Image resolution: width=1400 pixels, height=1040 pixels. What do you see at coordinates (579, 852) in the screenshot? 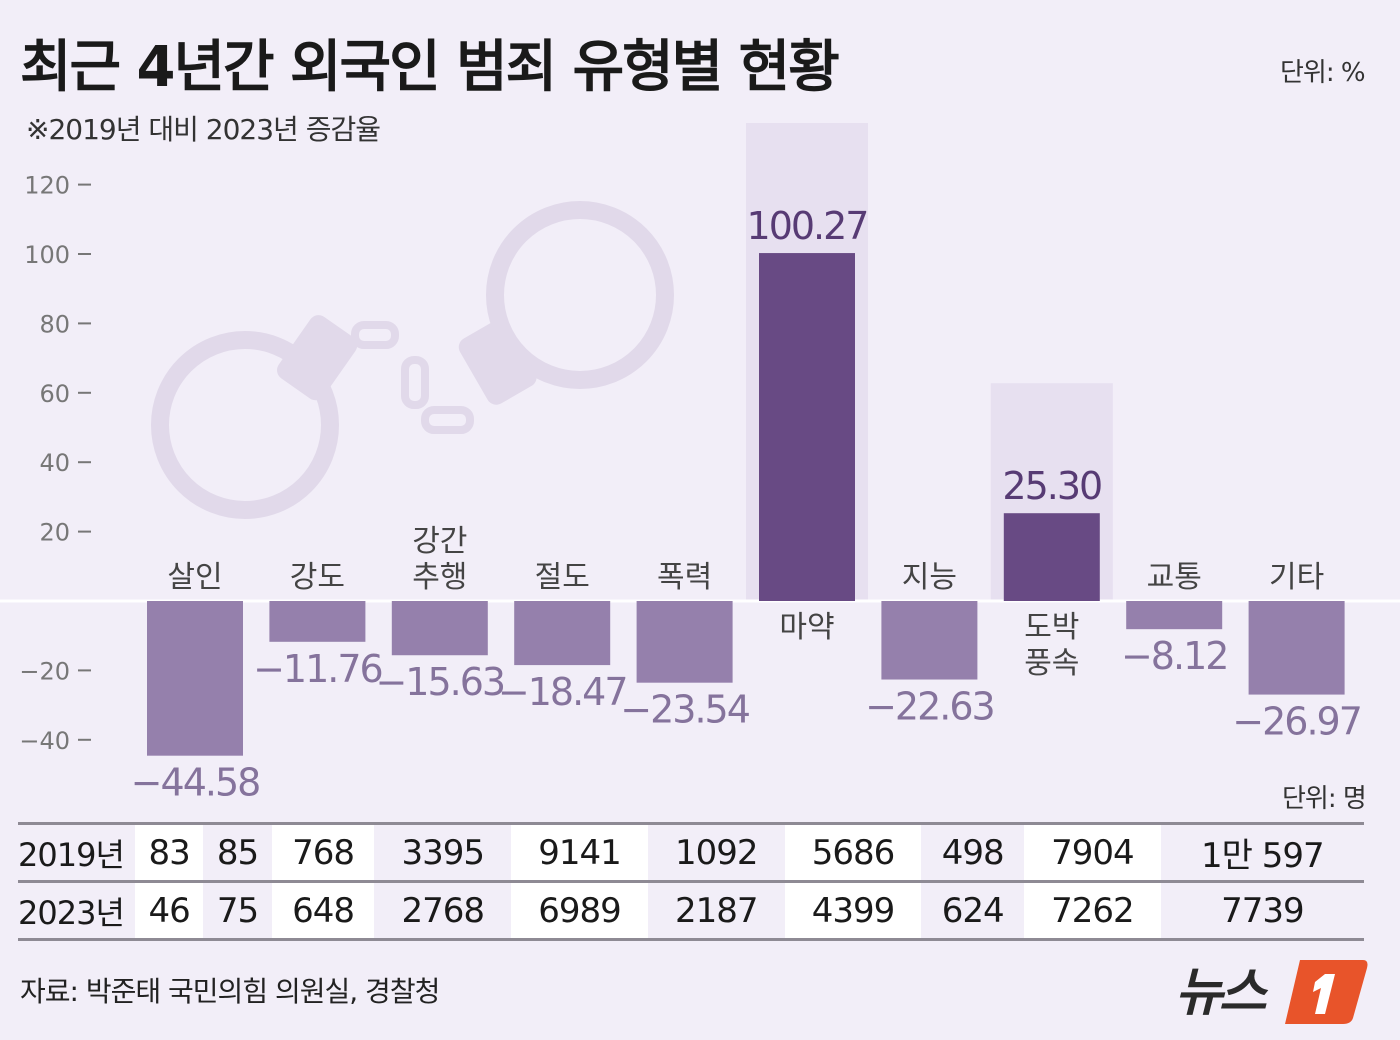
I see `table-cell: 9141` at bounding box center [579, 852].